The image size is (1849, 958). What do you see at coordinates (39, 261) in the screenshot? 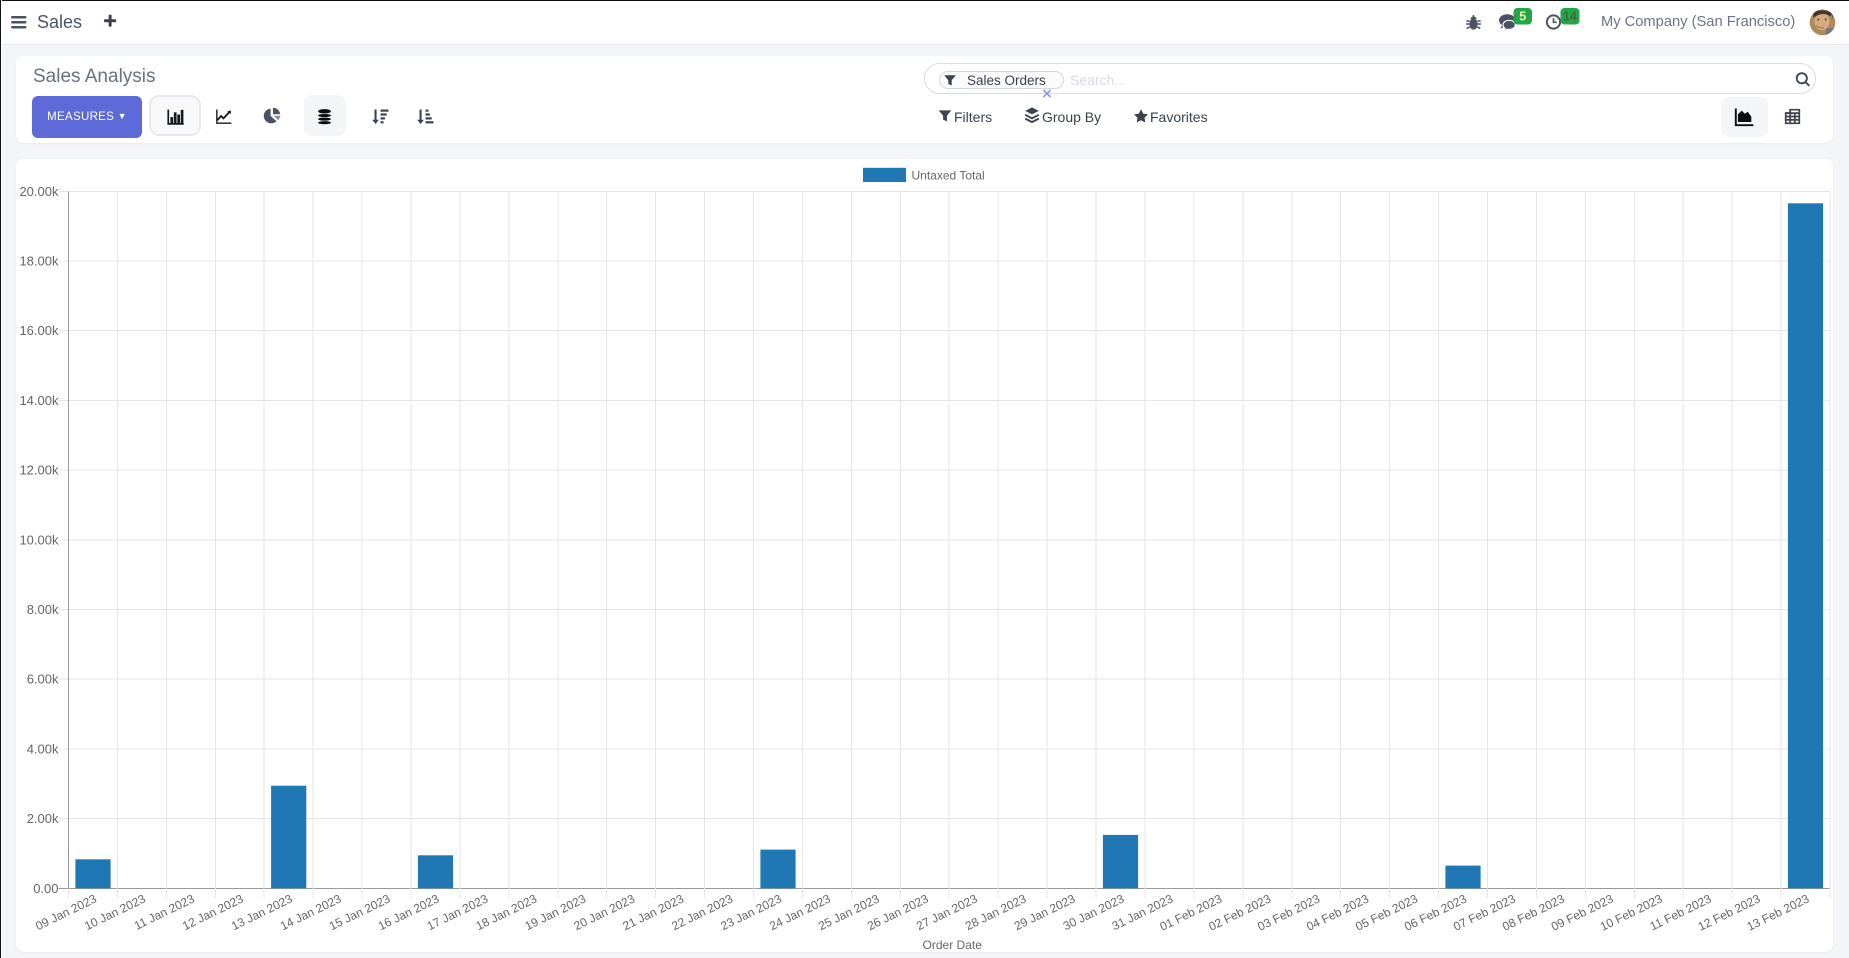
I see `svg-text: 18.00k` at bounding box center [39, 261].